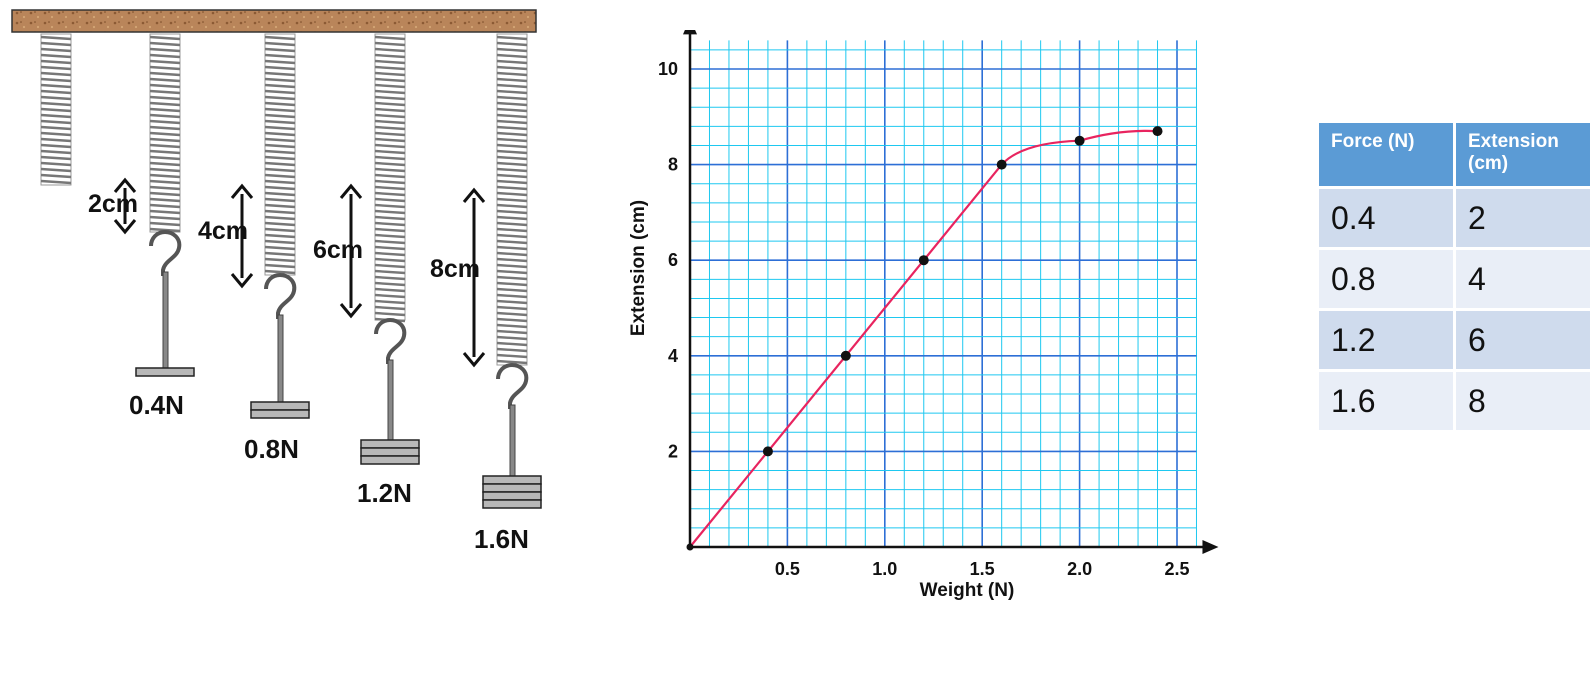 This screenshot has height=673, width=1595. What do you see at coordinates (967, 590) in the screenshot?
I see `x-axis-label: Weight (N)` at bounding box center [967, 590].